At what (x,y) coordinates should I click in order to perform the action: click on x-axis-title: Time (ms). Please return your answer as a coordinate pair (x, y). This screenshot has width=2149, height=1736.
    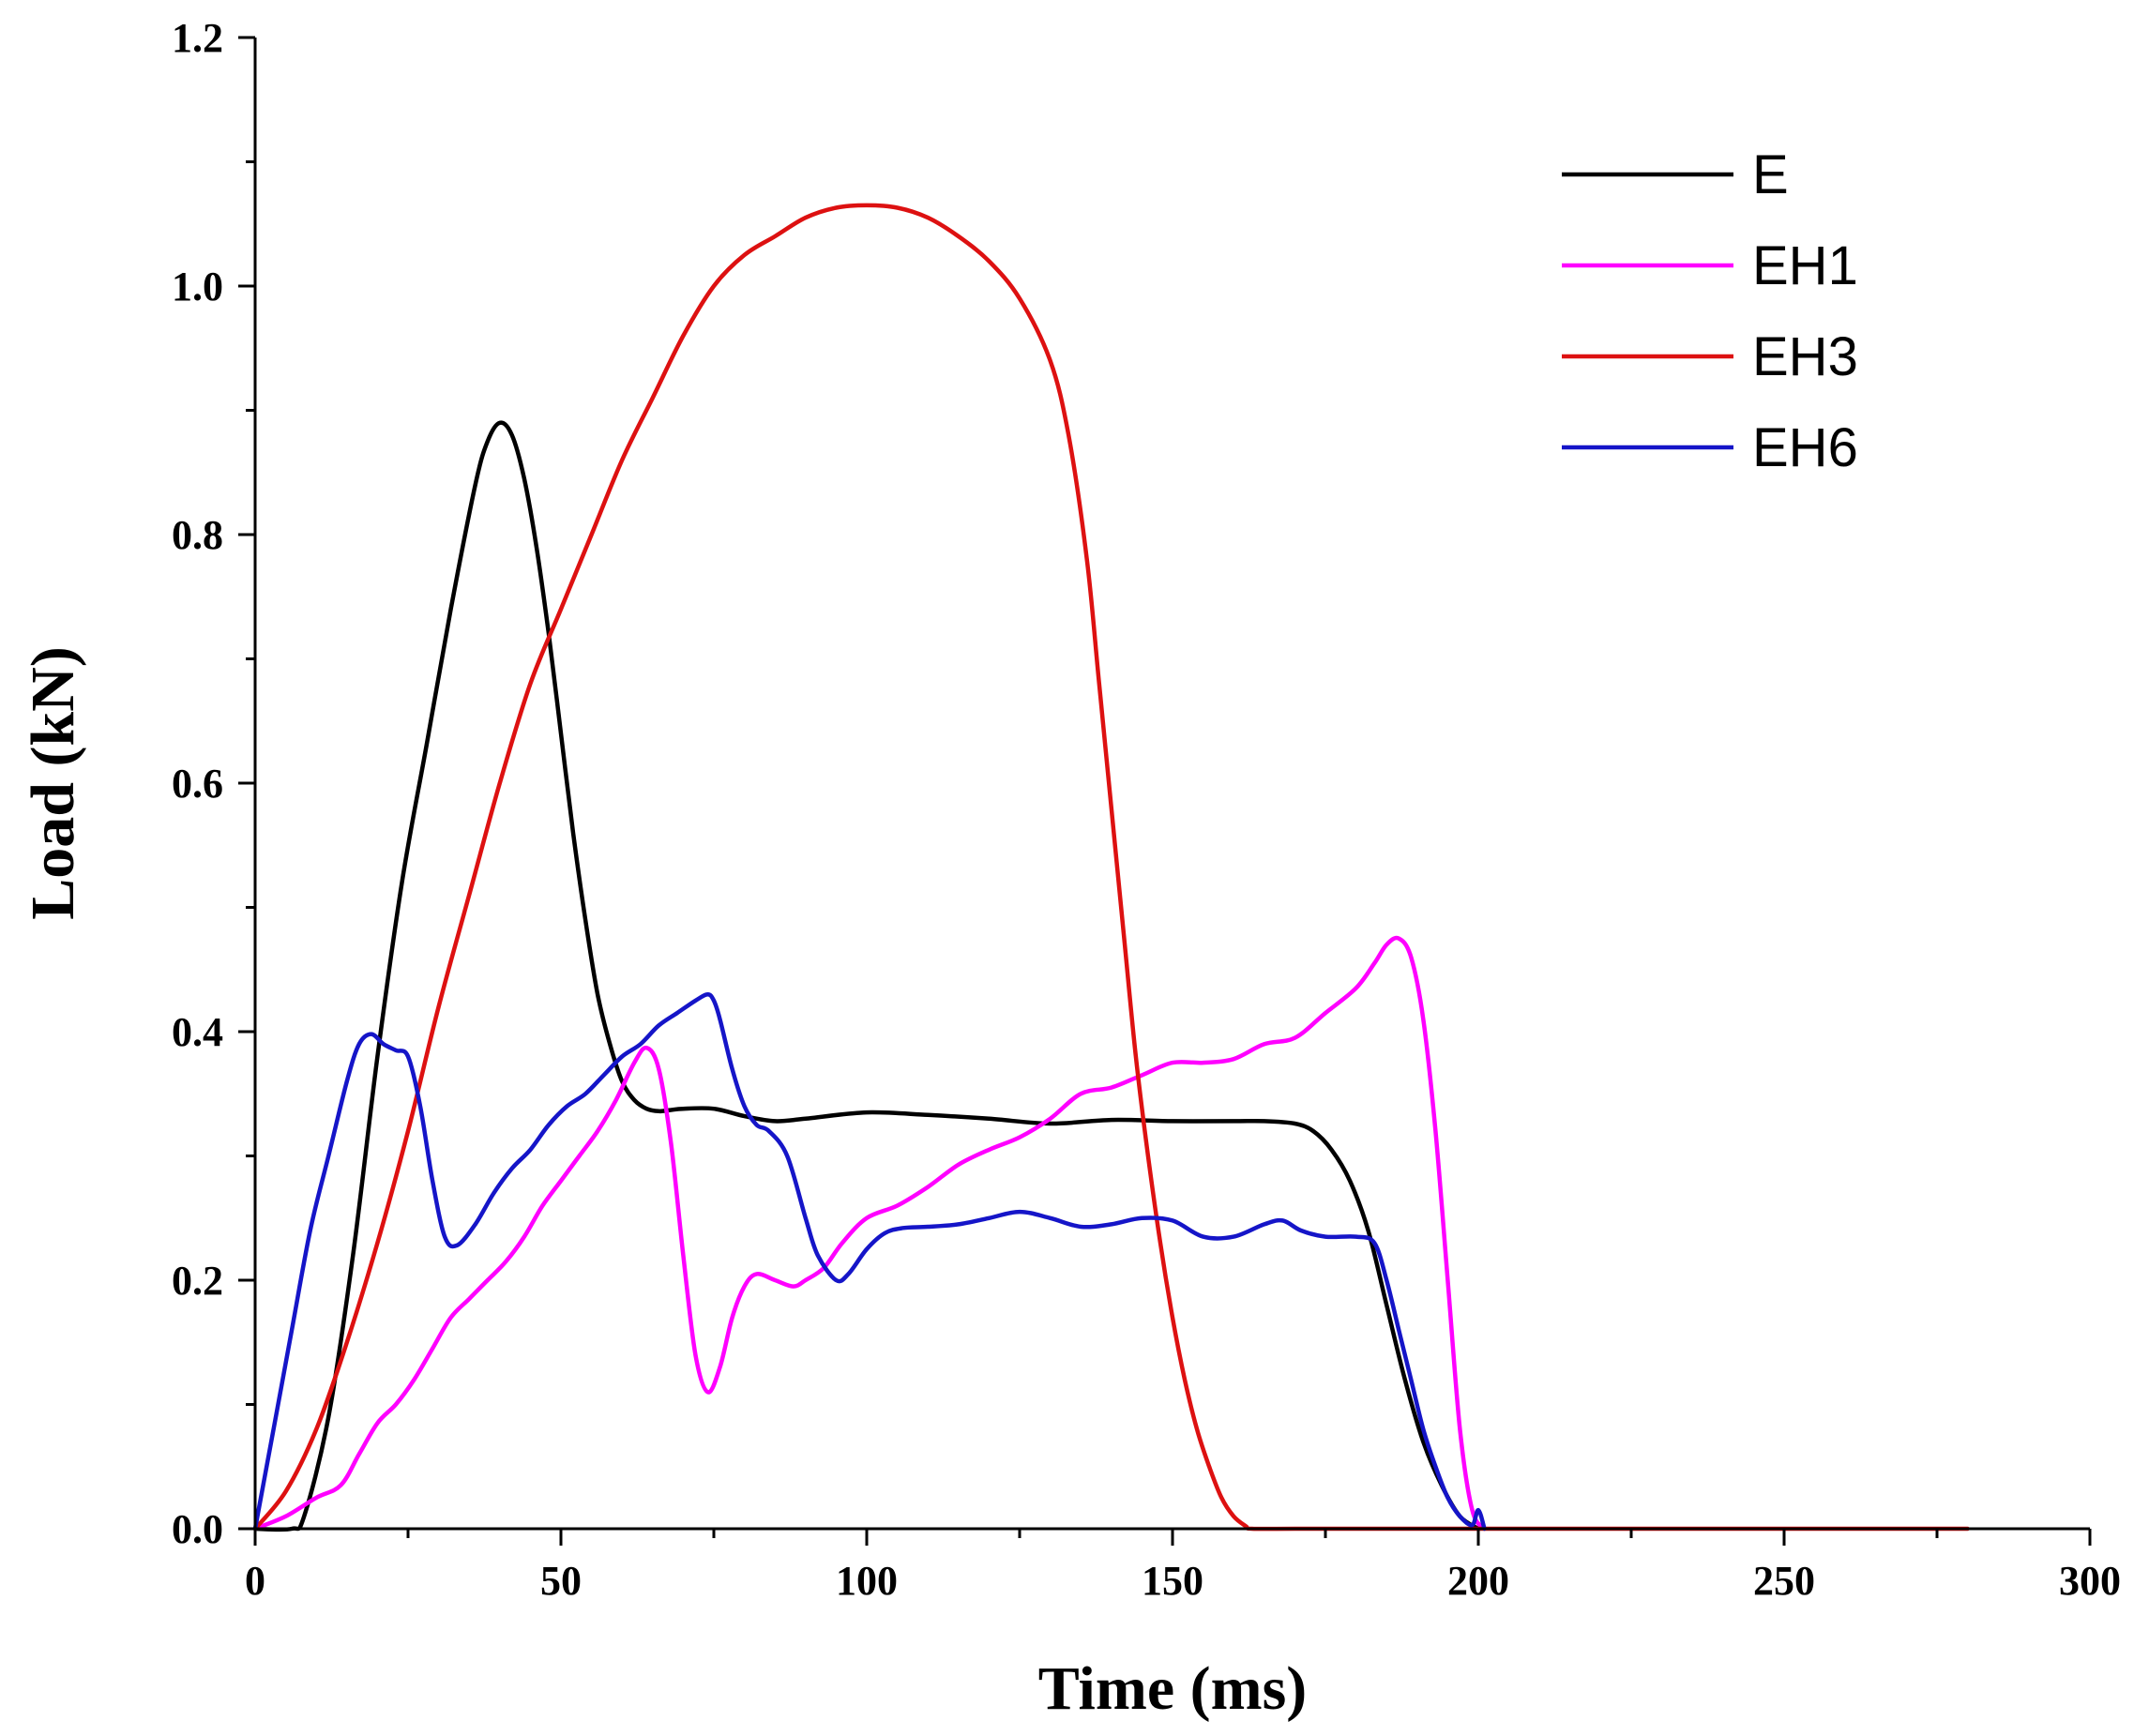
    Looking at the image, I should click on (1173, 1688).